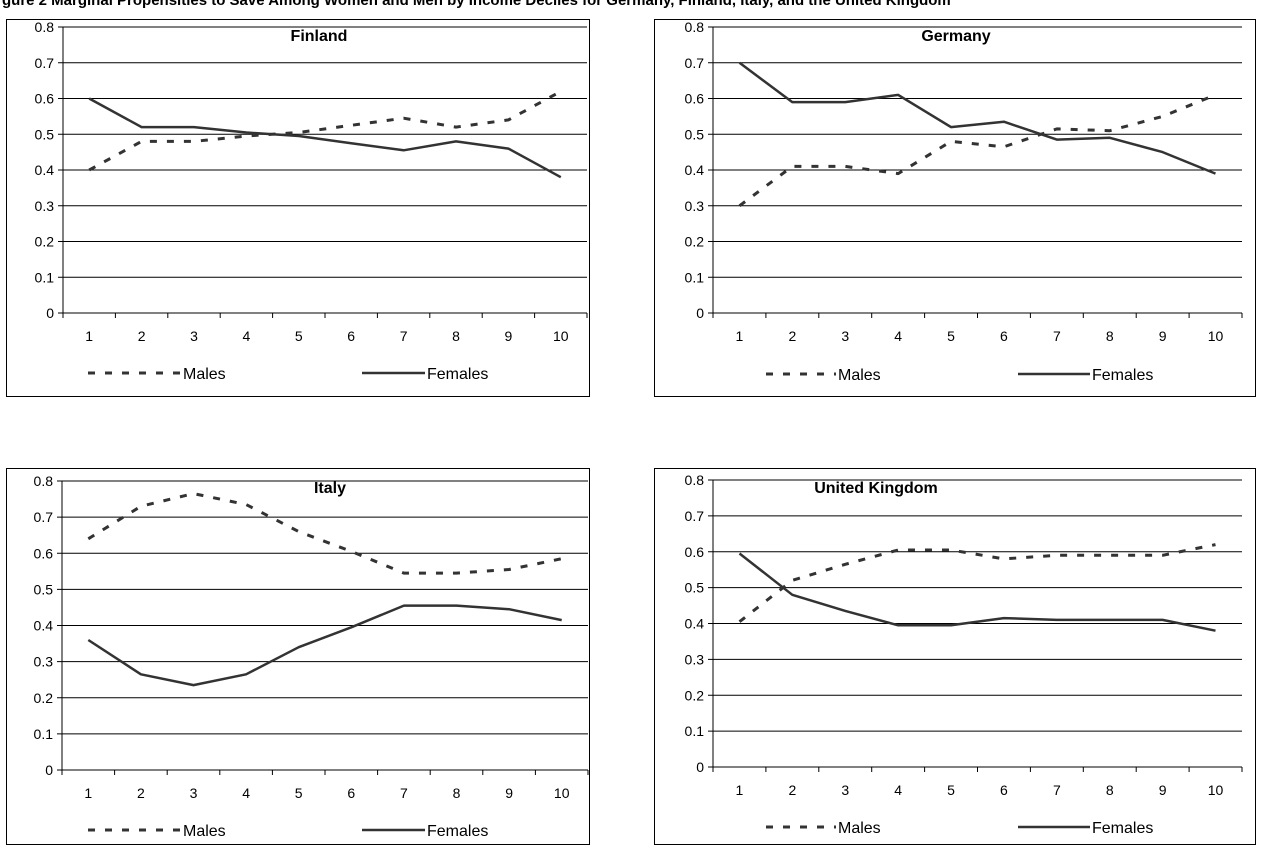 The image size is (1269, 848). I want to click on chart-title: Germany, so click(955, 36).